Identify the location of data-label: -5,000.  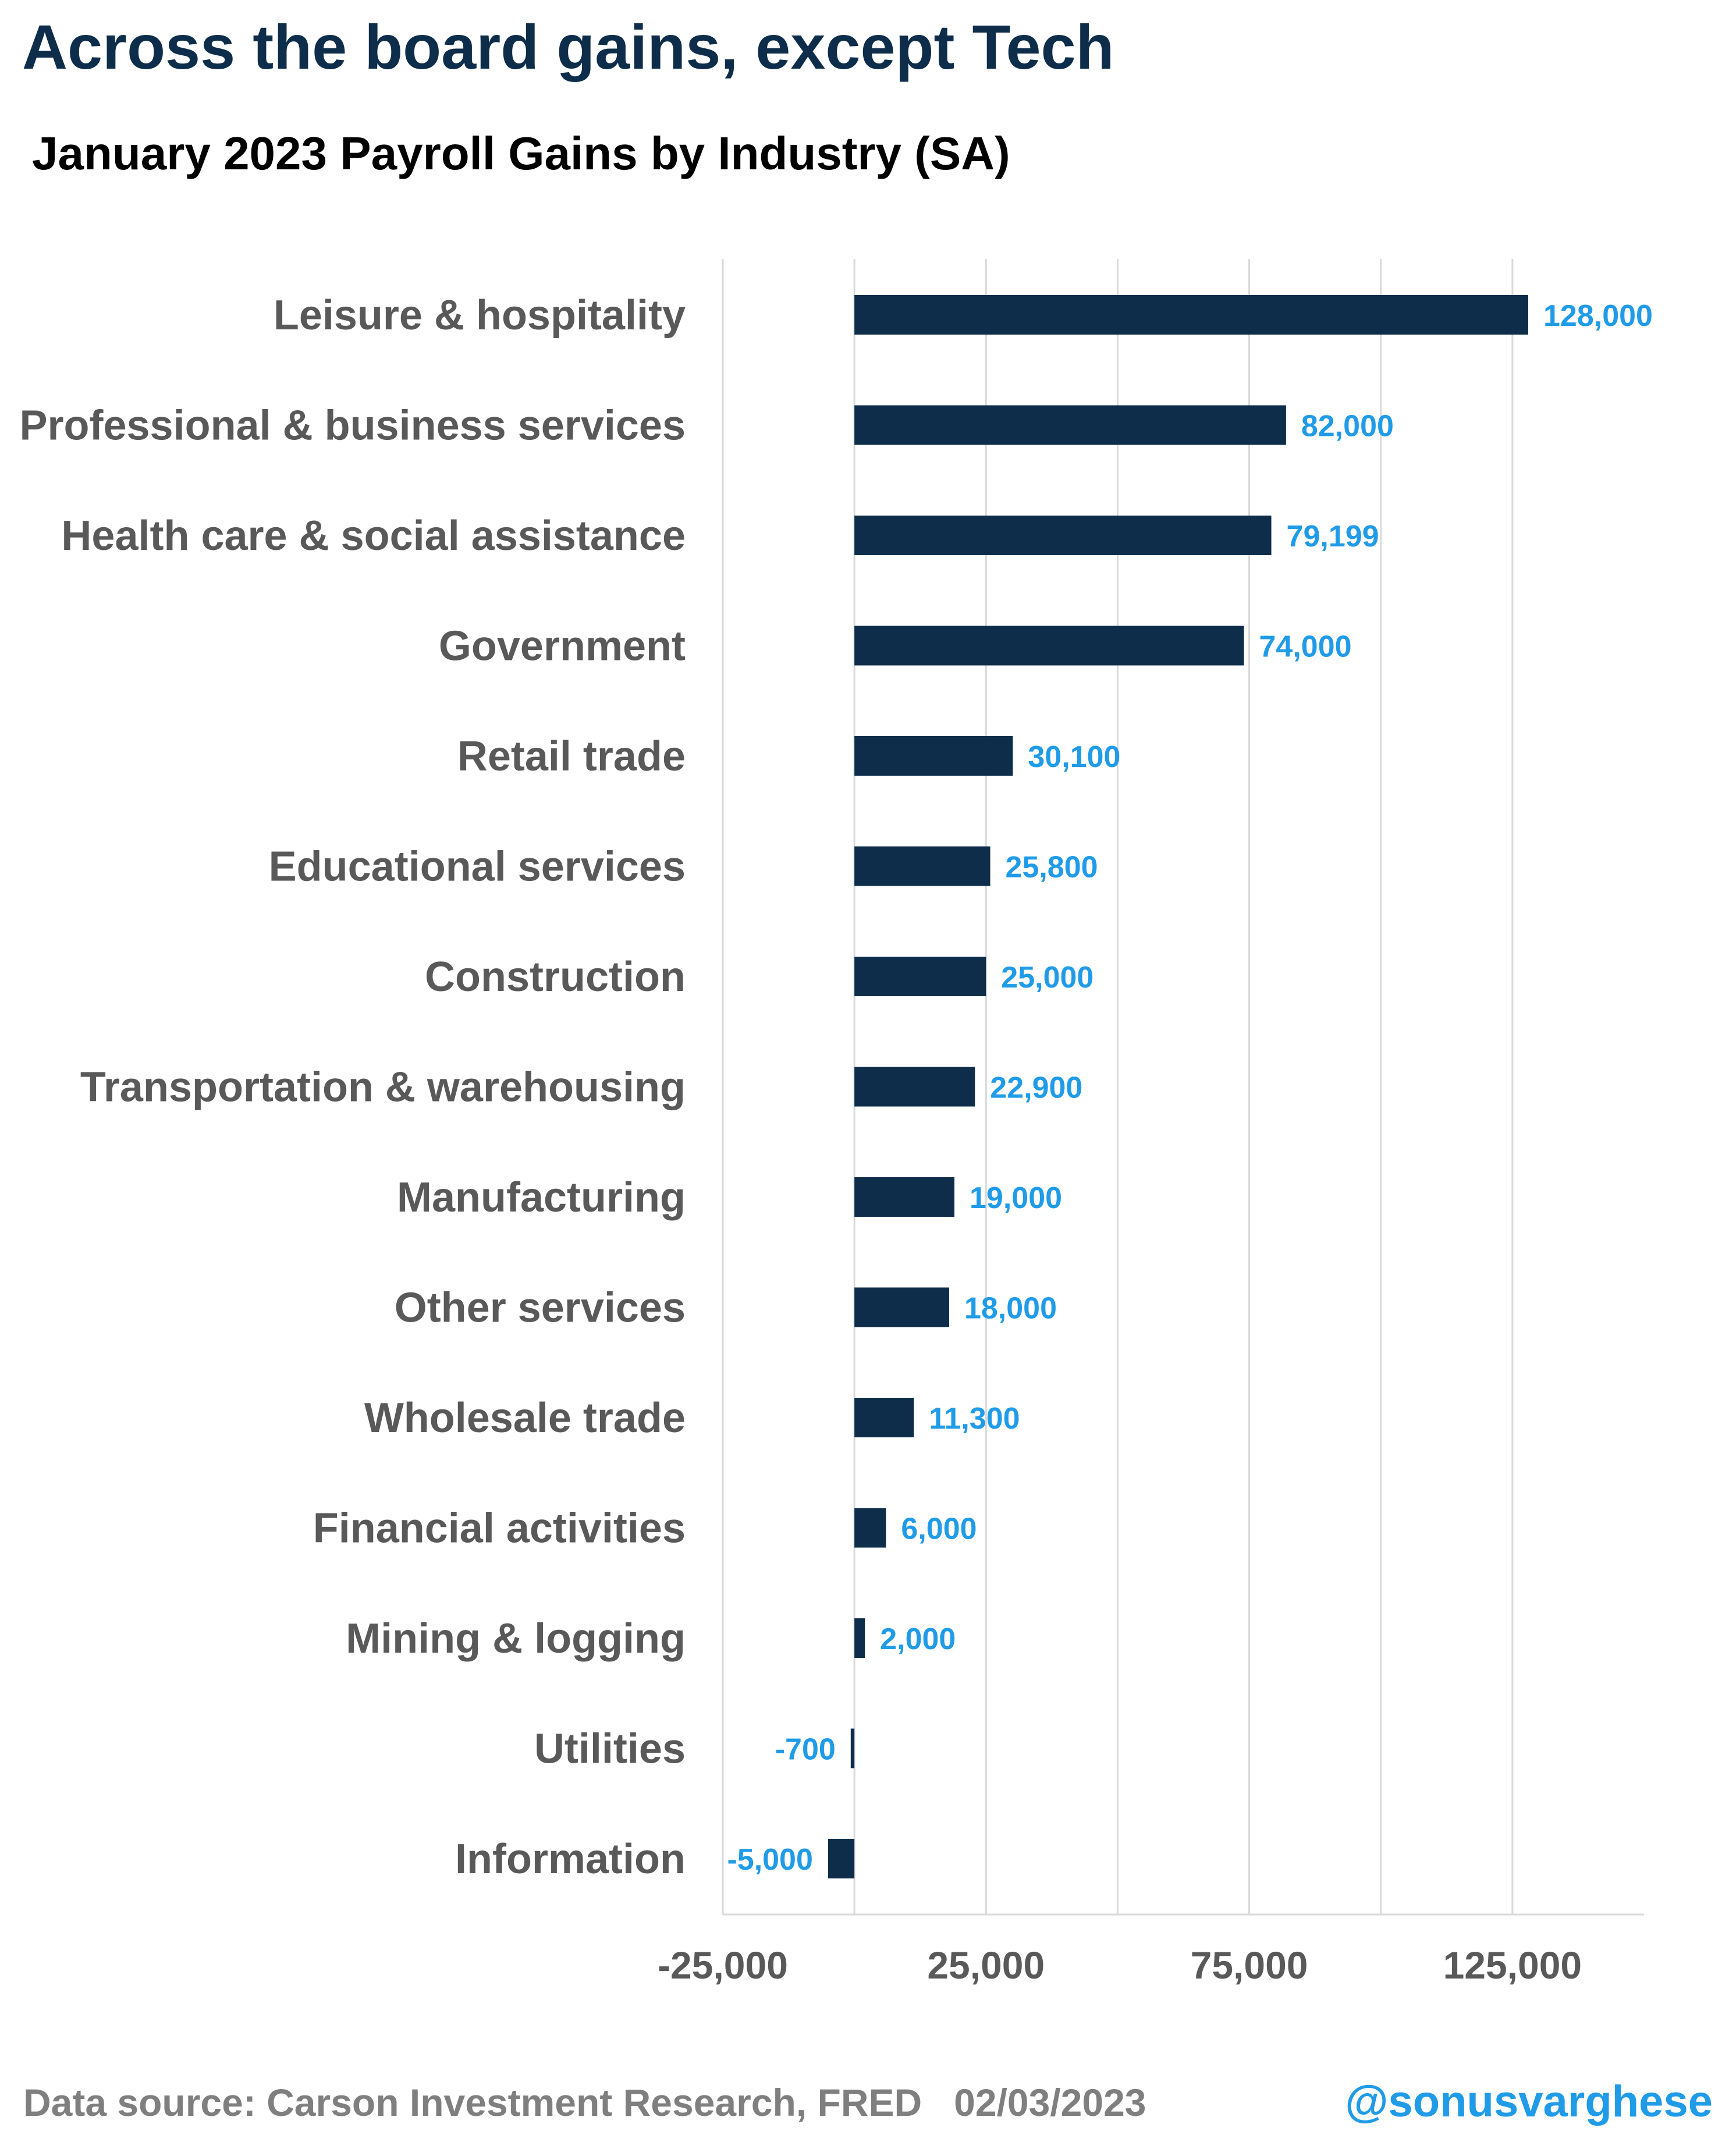
(770, 1860).